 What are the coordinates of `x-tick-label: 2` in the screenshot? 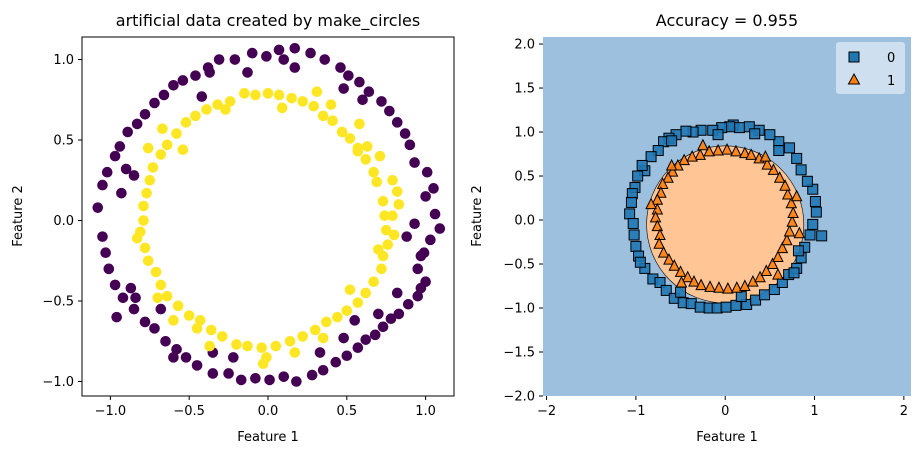 It's located at (904, 411).